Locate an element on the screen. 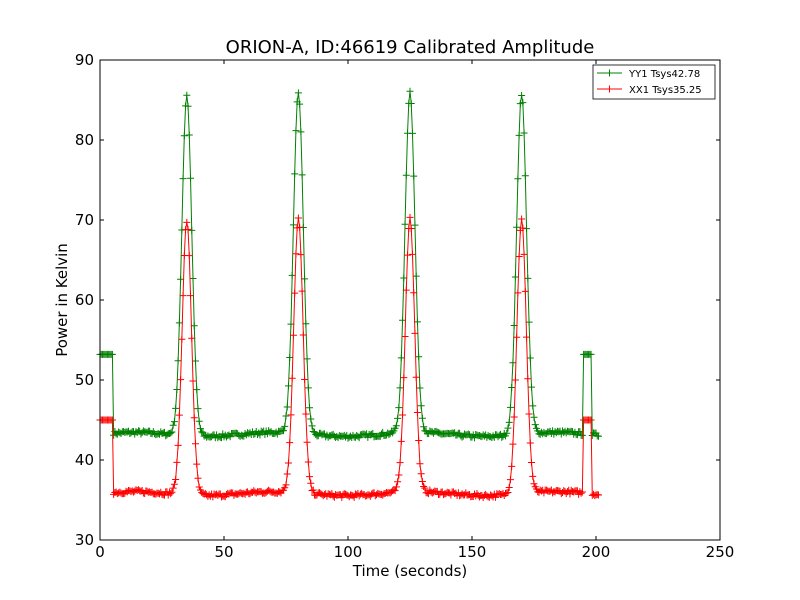  y-tick-label: 90 is located at coordinates (84, 60).